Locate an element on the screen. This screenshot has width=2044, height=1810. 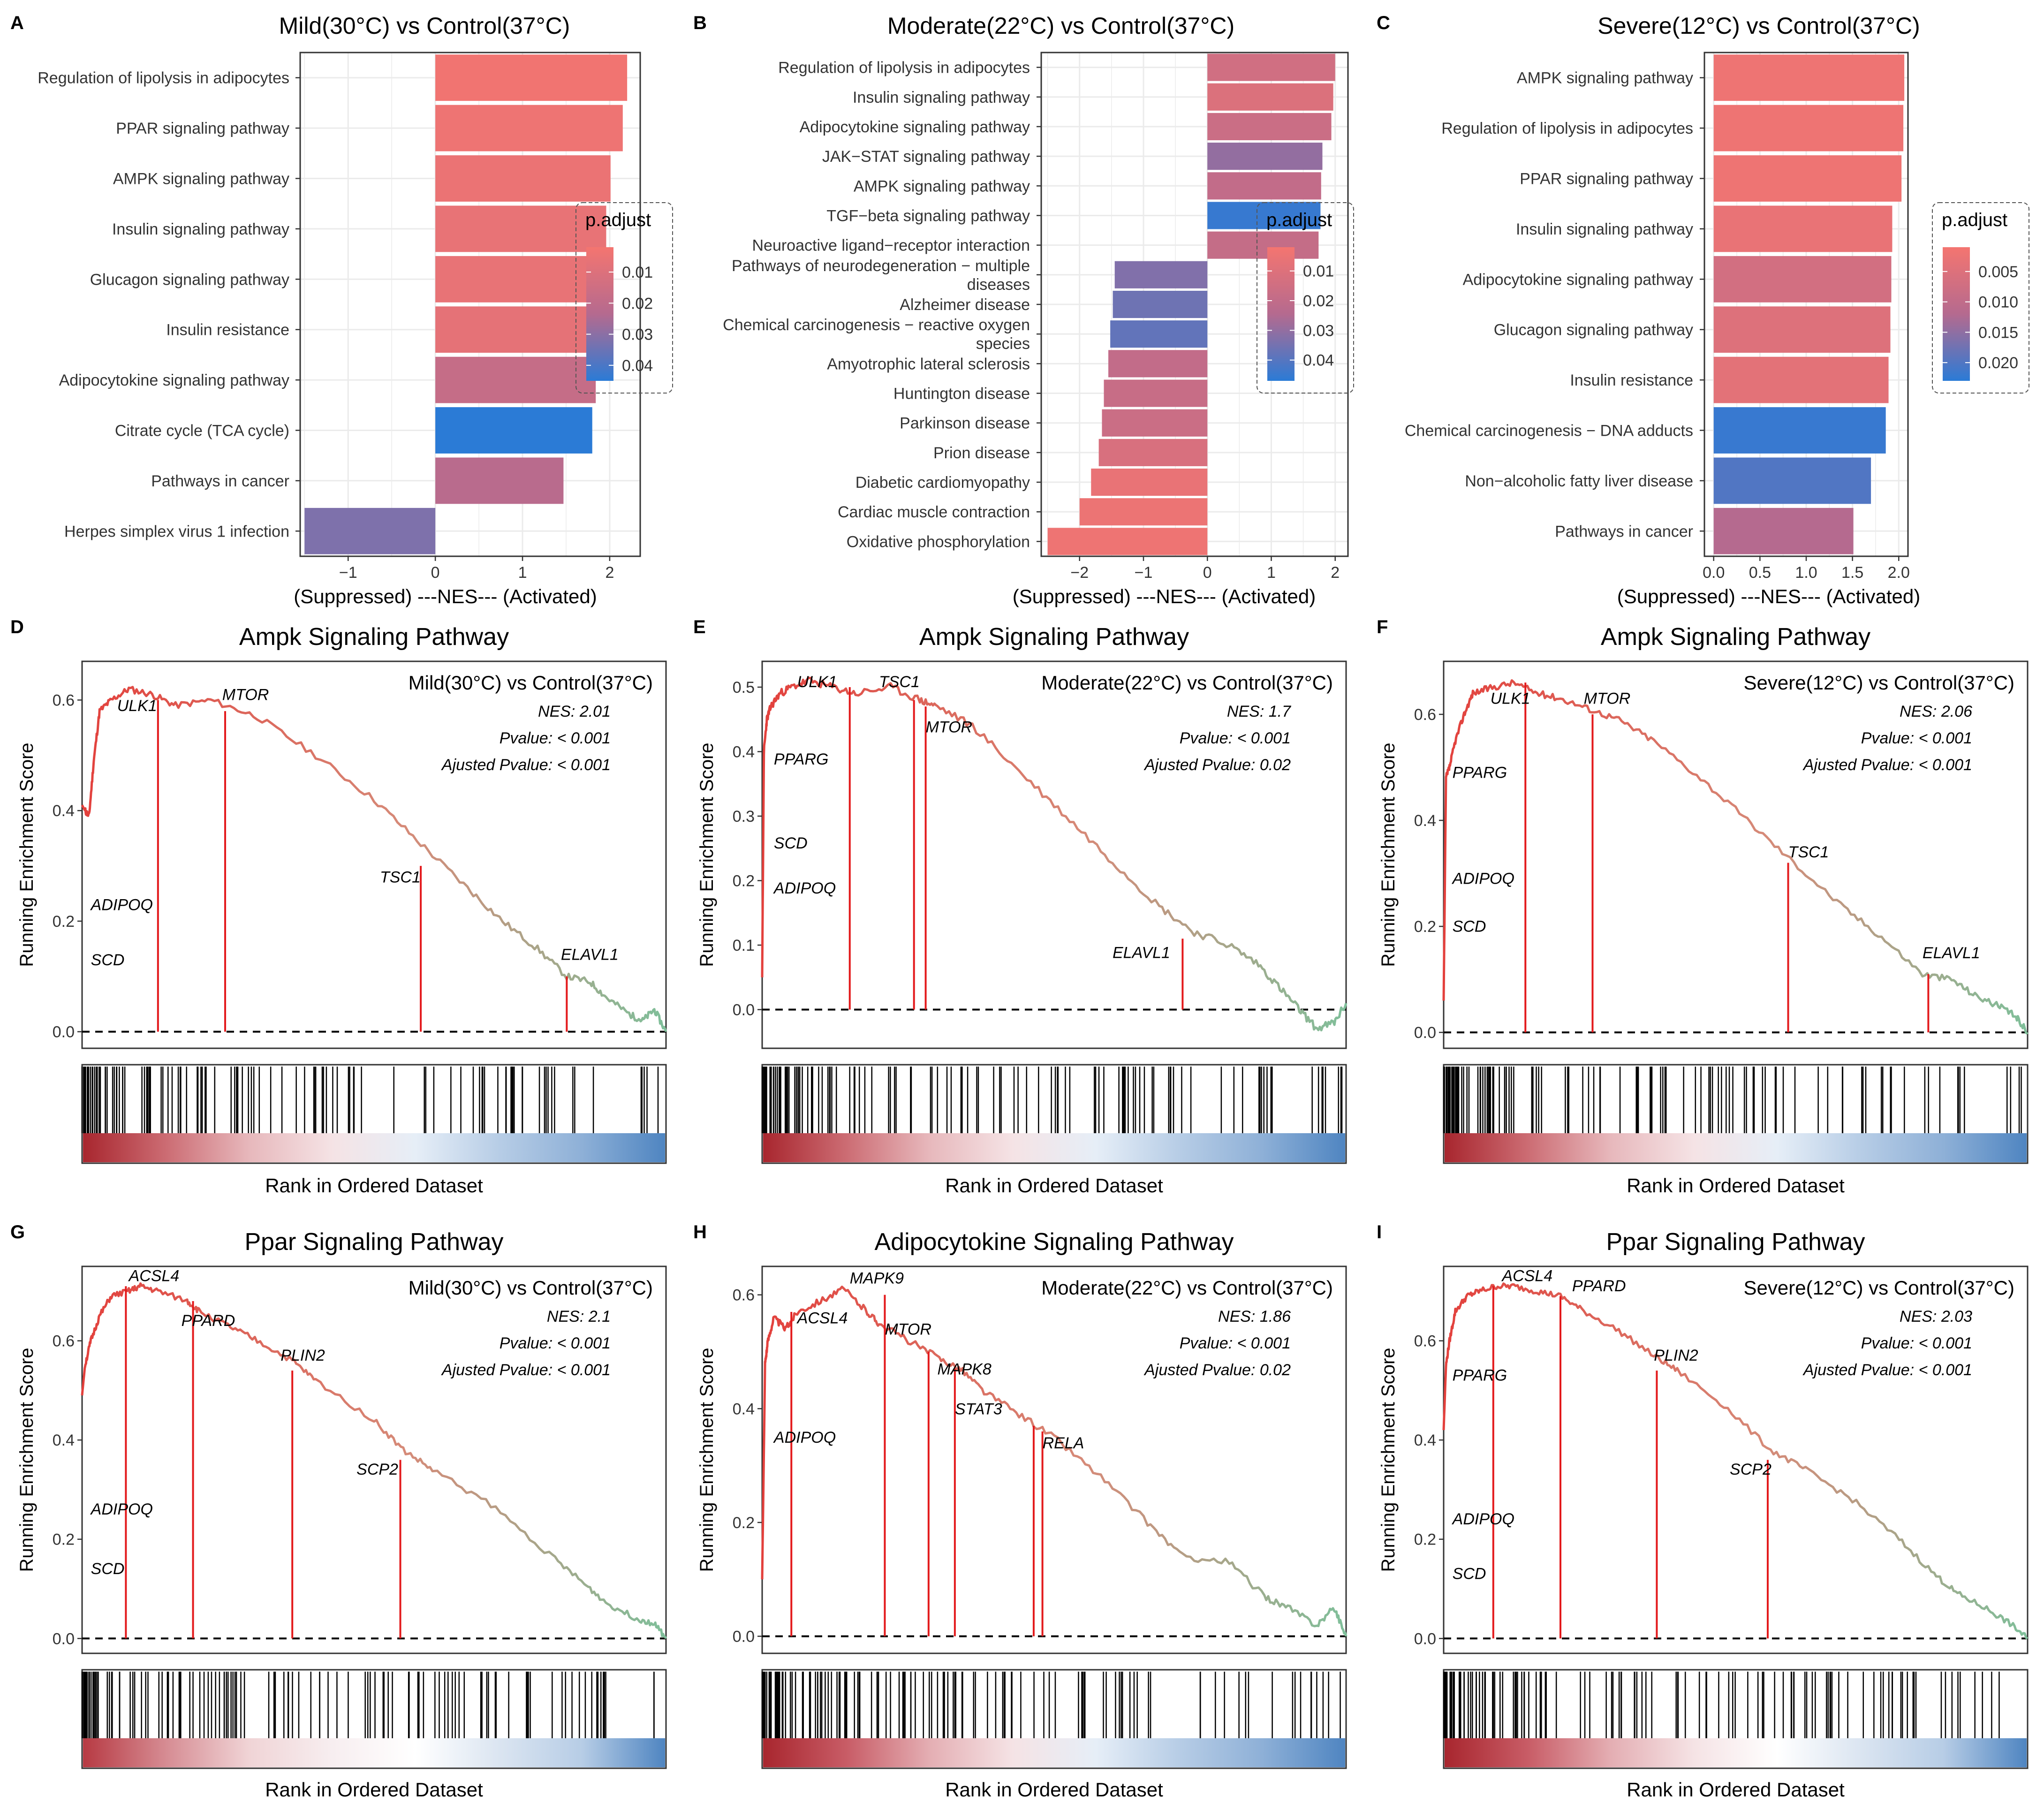
category-label: TGF−beta signaling pathway is located at coordinates (928, 216).